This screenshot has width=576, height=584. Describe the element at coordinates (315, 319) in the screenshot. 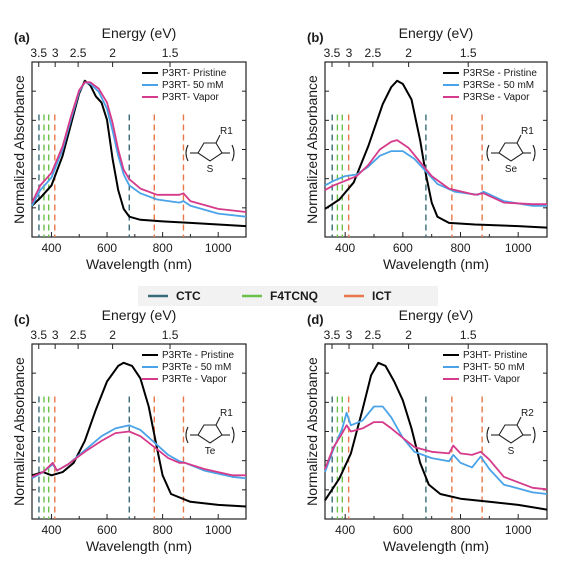

I see `panel-label: (d)` at that location.